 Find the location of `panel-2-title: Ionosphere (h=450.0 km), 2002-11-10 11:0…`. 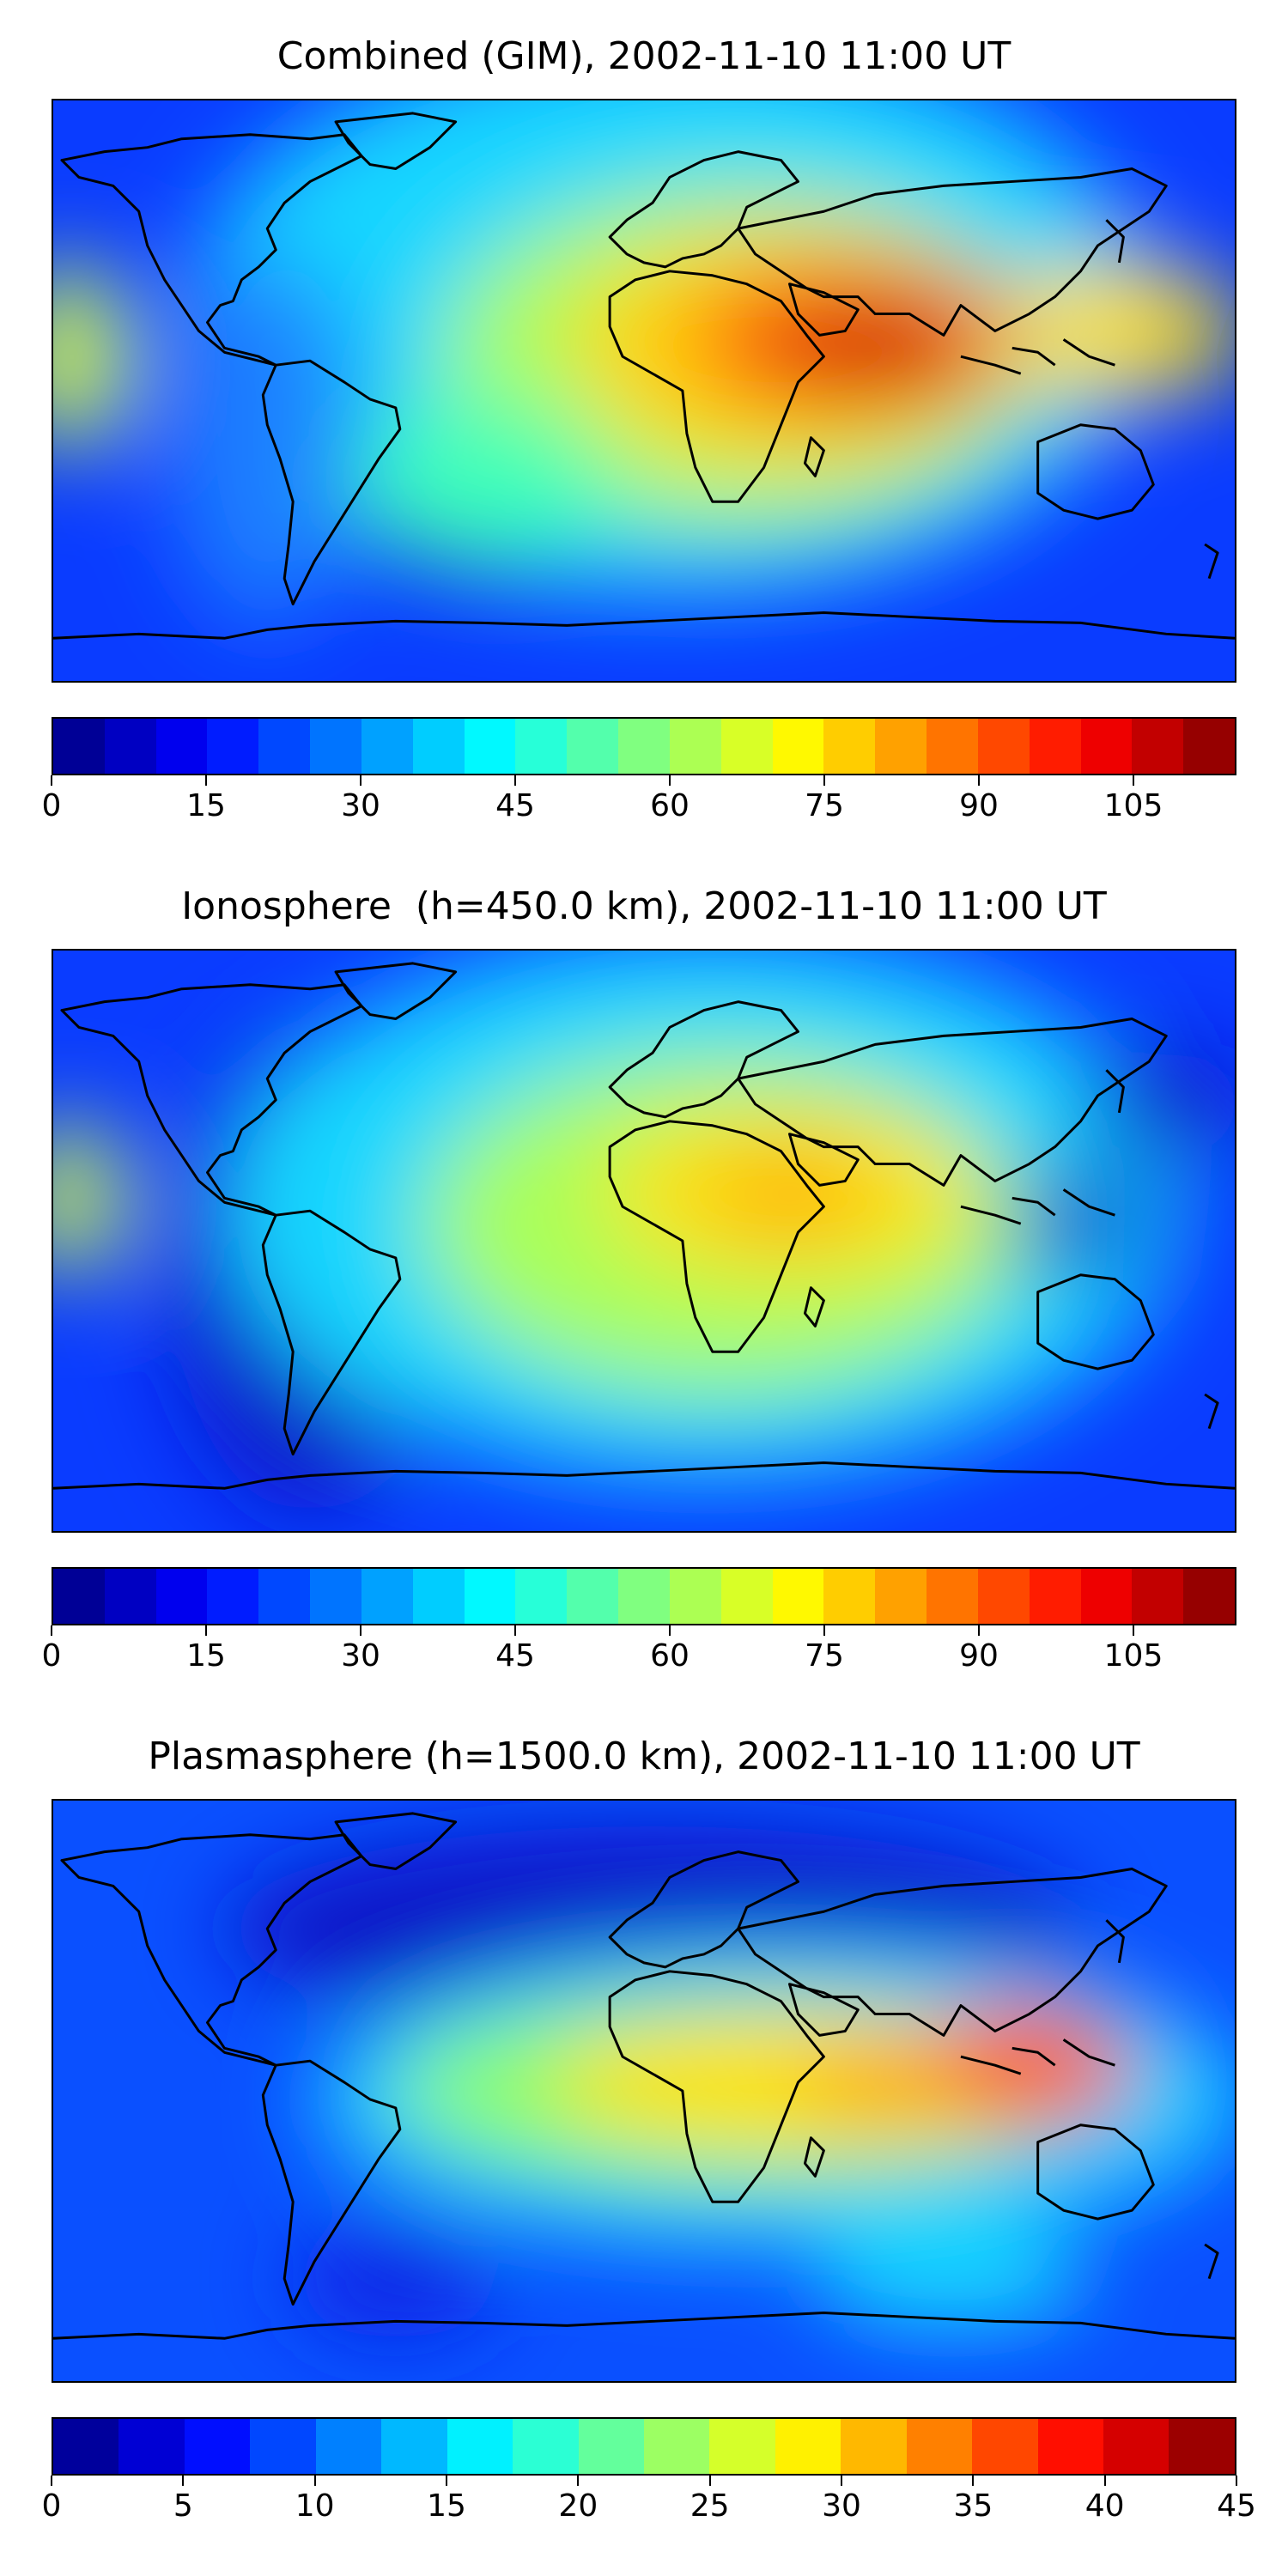

panel-2-title: Ionosphere (h=450.0 km), 2002-11-10 11:0… is located at coordinates (644, 906).